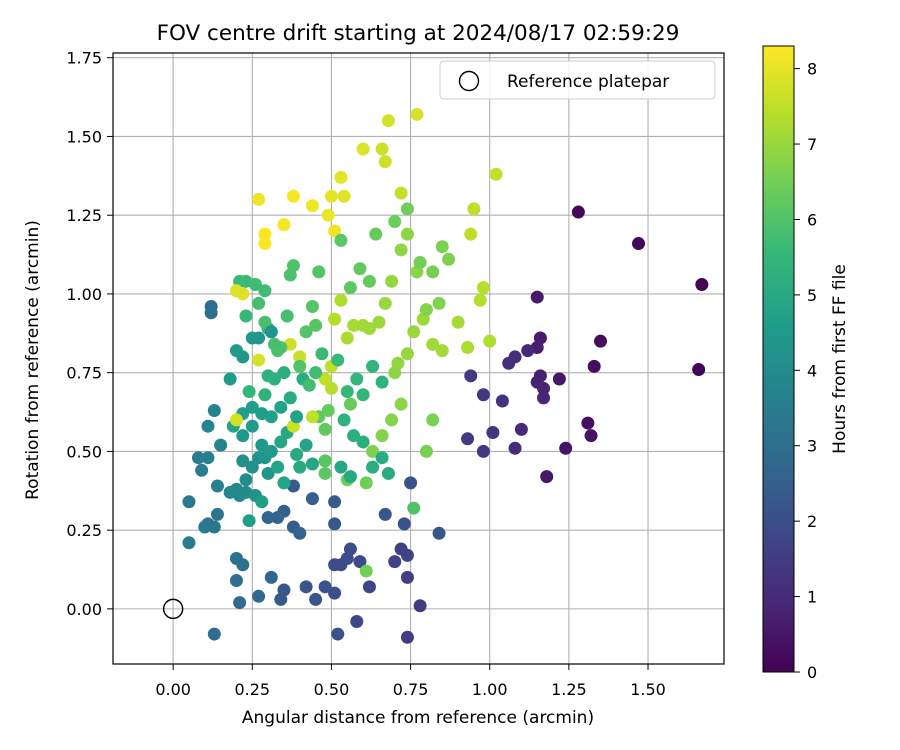 The image size is (900, 750). I want to click on y-tick-label: 0.25, so click(84, 530).